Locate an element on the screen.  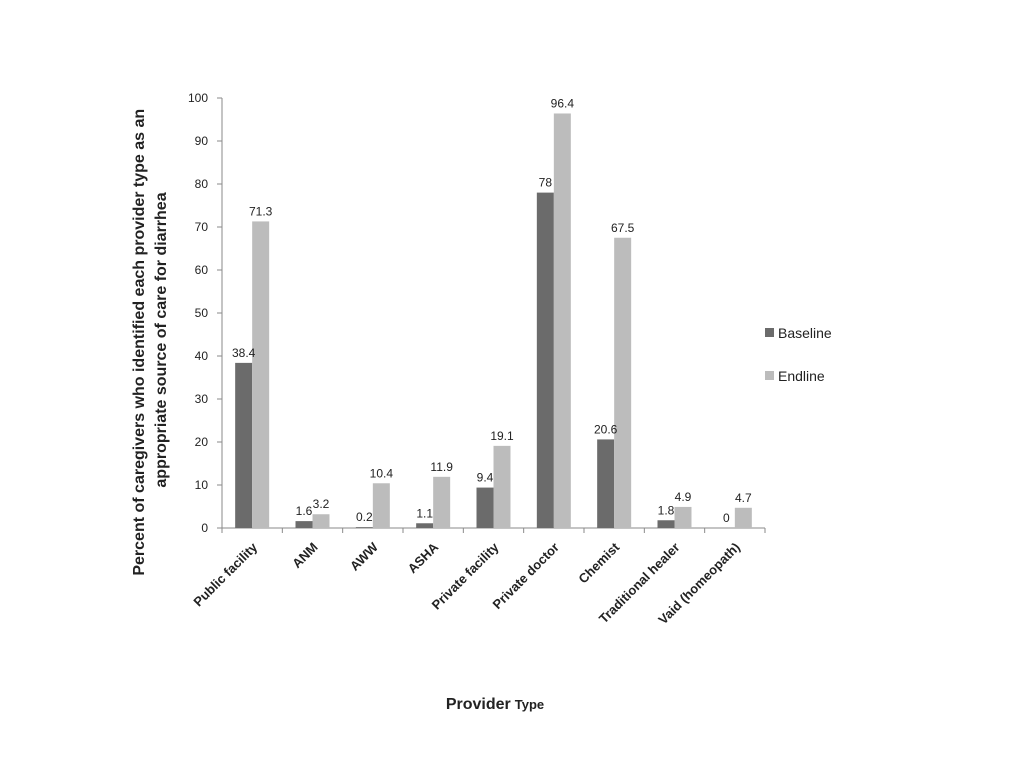
y-tick-label: 100 is located at coordinates (198, 98).